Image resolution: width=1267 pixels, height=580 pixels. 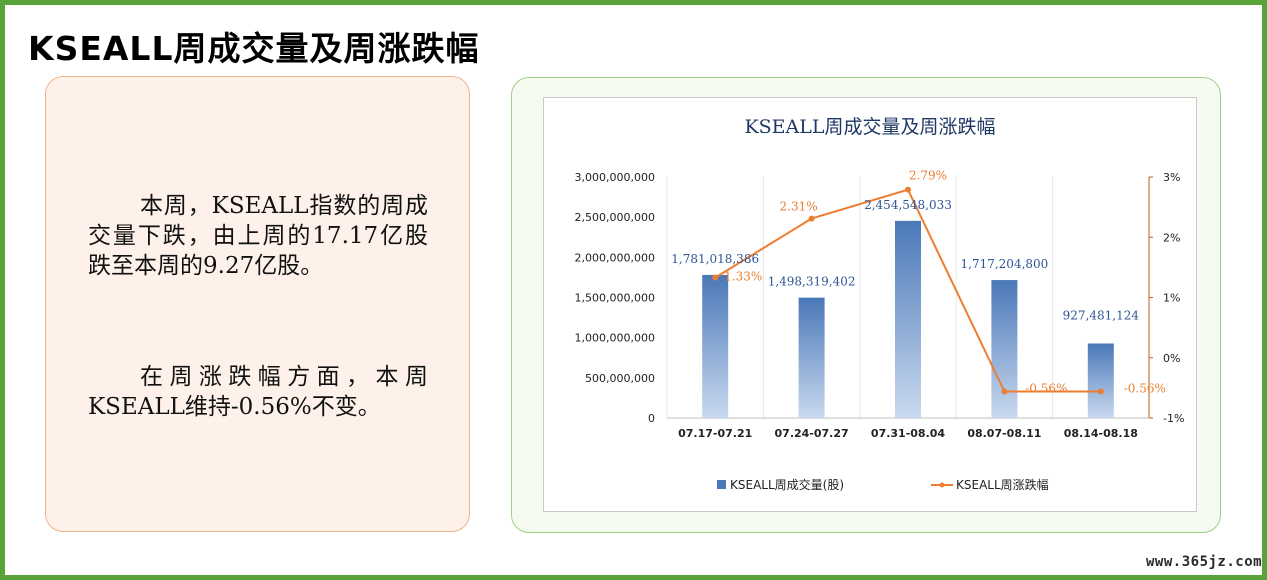 I want to click on y-right-tick-label: 0%, so click(x=1171, y=358).